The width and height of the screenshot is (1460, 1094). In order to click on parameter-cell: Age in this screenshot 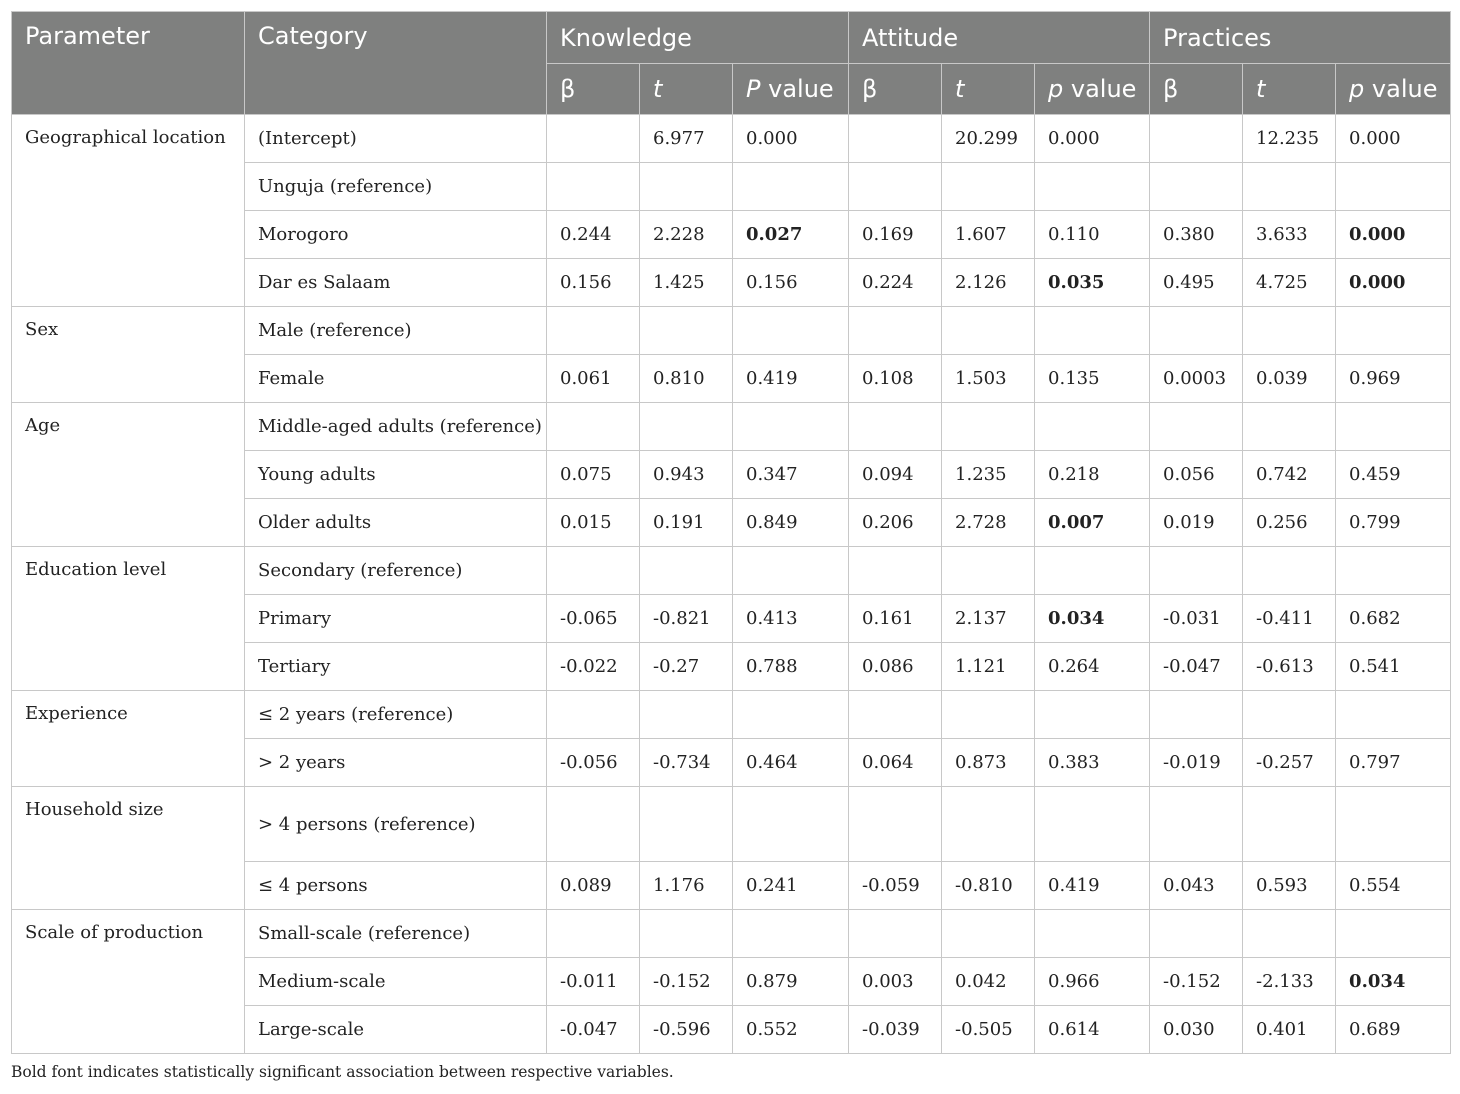, I will do `click(128, 474)`.